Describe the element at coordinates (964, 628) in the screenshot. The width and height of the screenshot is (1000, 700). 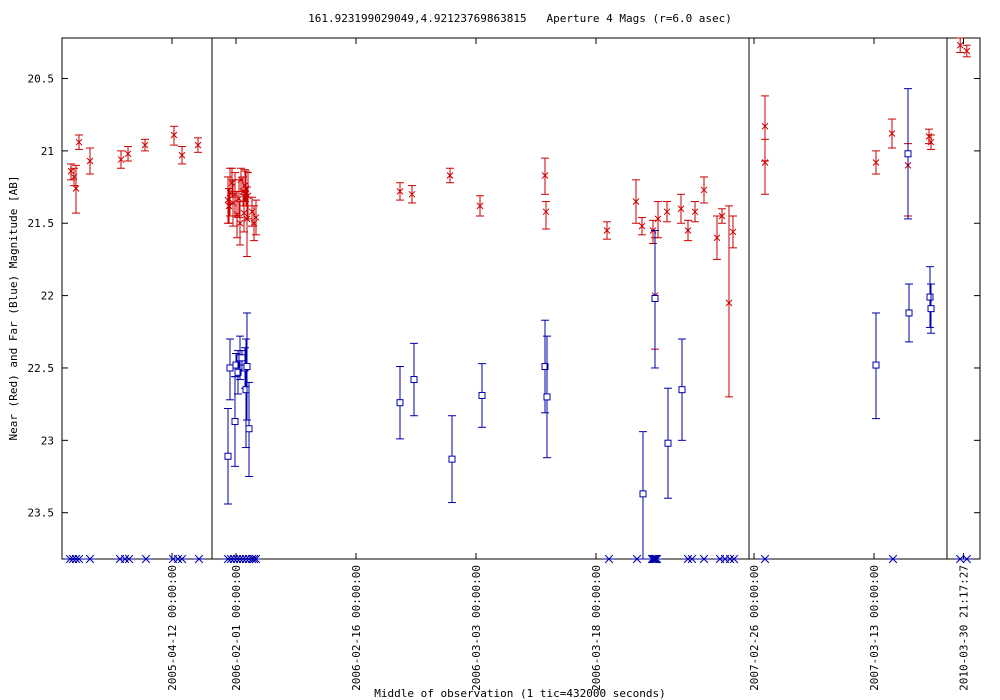
I see `x-tick-label: 2010-03-30 21:17:27` at that location.